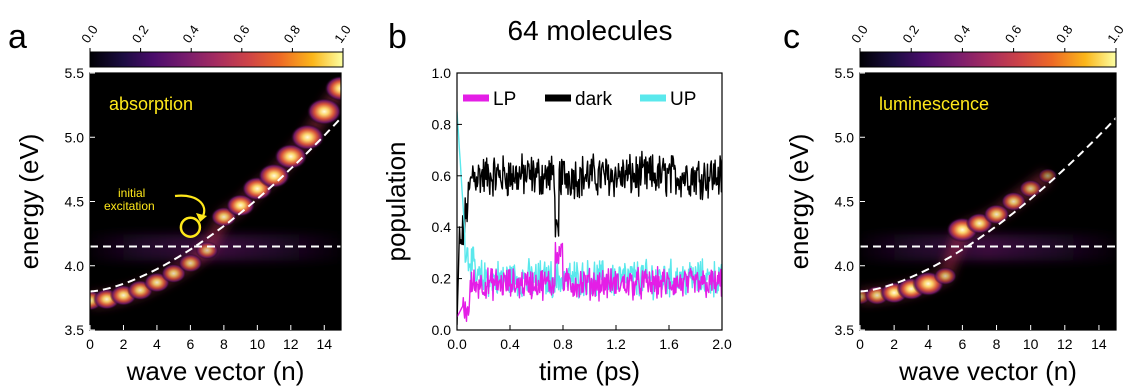 Image resolution: width=1127 pixels, height=388 pixels. I want to click on panel-annotation: luminescence, so click(934, 104).